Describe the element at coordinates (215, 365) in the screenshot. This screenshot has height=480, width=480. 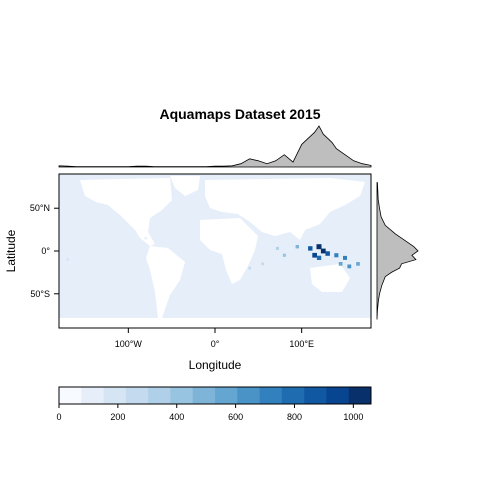
I see `x-axis-label: Longitude` at that location.